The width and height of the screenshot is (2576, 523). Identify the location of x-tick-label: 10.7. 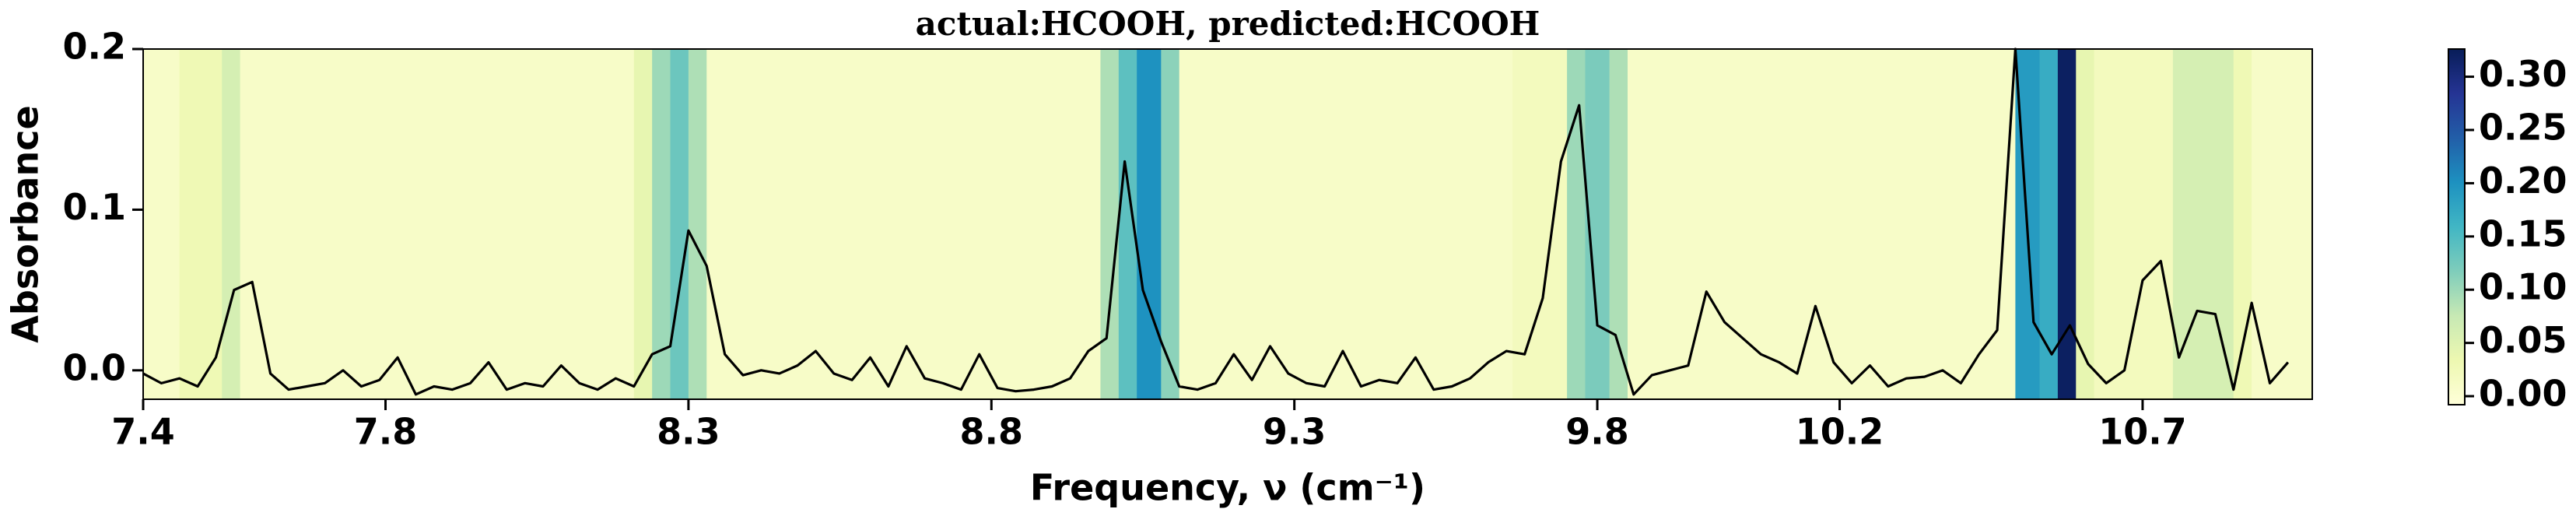
(2143, 432).